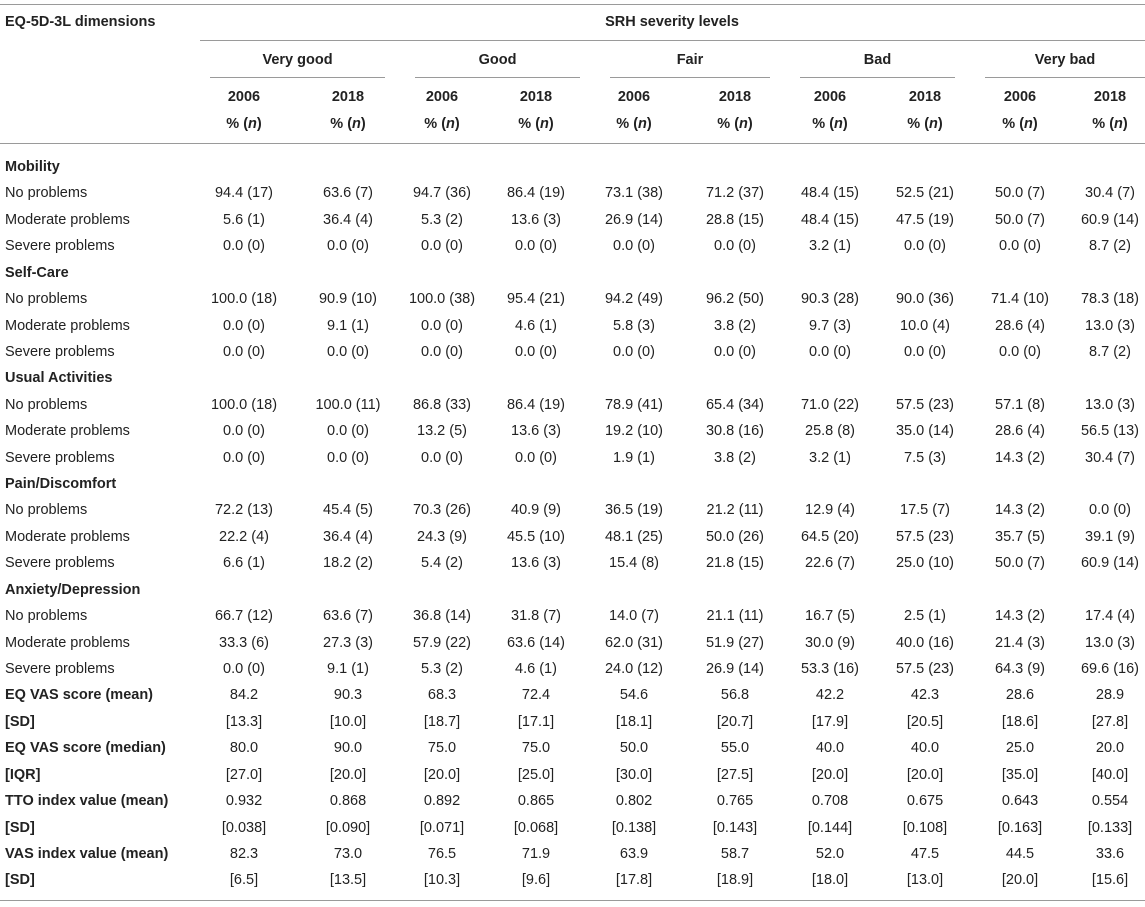 This screenshot has width=1145, height=907. I want to click on cell: 9.1 (1), so click(348, 325).